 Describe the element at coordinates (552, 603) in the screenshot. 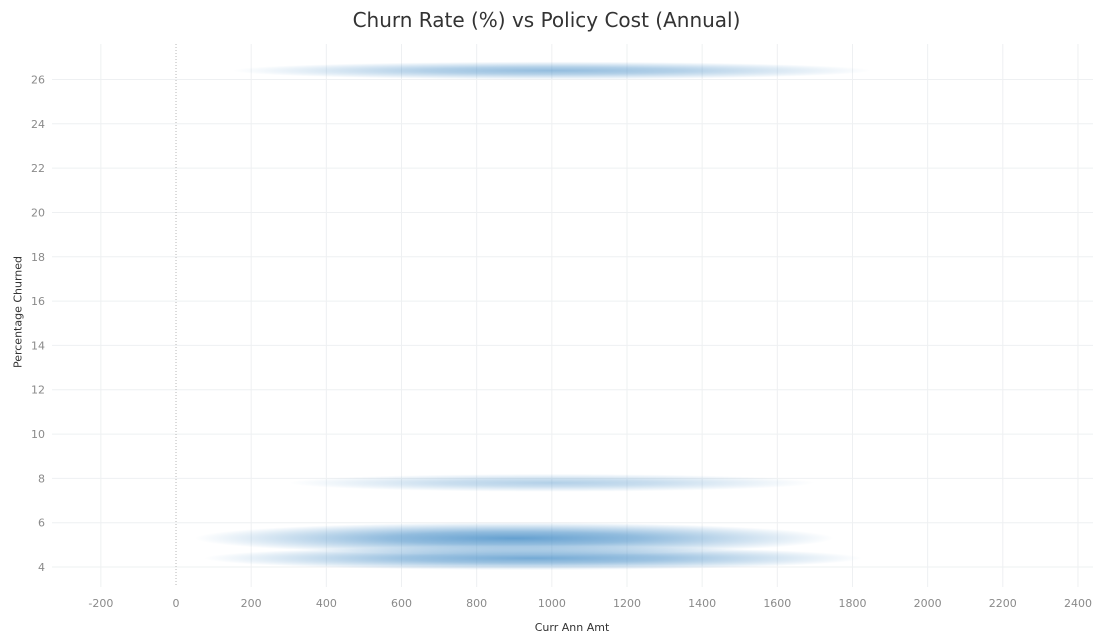

I see `x-tick-label: 1000` at that location.